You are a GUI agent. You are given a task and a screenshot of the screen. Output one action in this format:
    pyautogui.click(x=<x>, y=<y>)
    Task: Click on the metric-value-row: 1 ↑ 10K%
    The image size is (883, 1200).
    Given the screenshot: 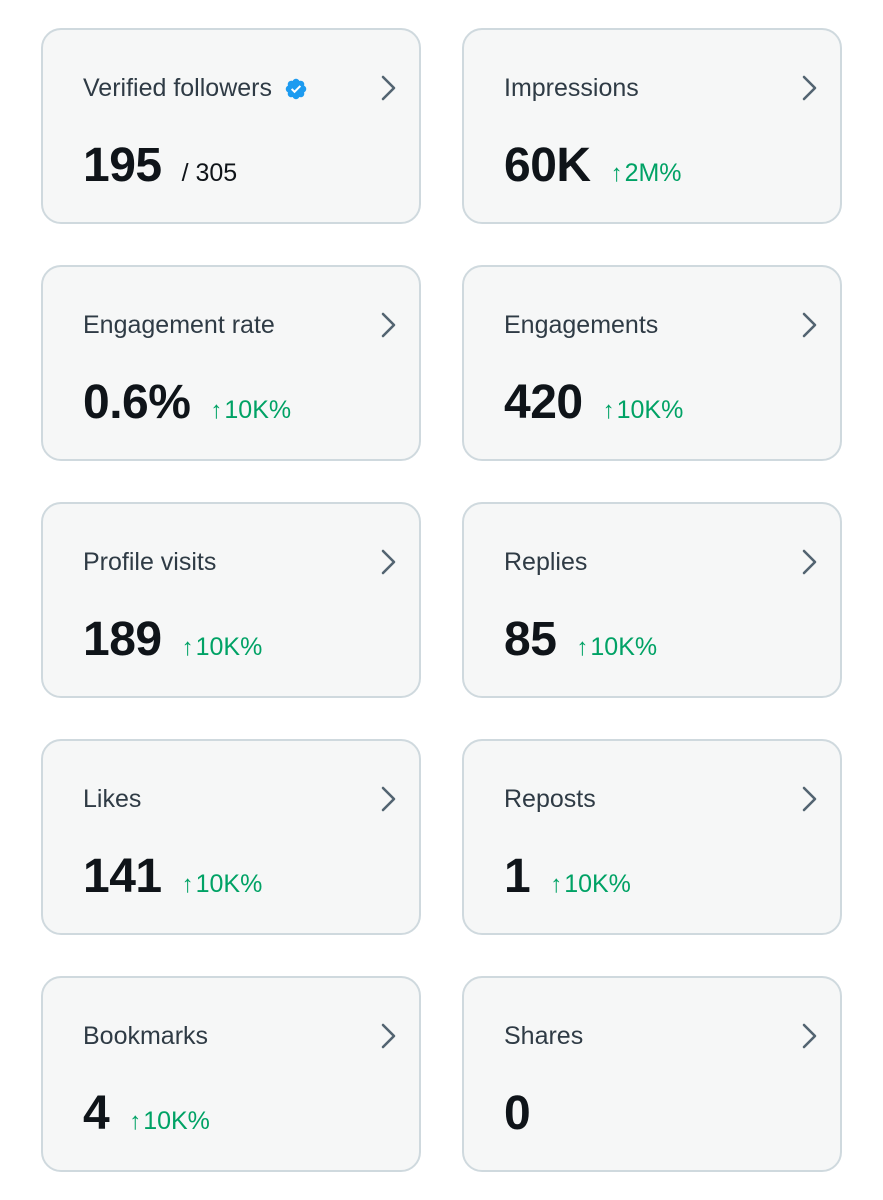 What is the action you would take?
    pyautogui.click(x=567, y=876)
    